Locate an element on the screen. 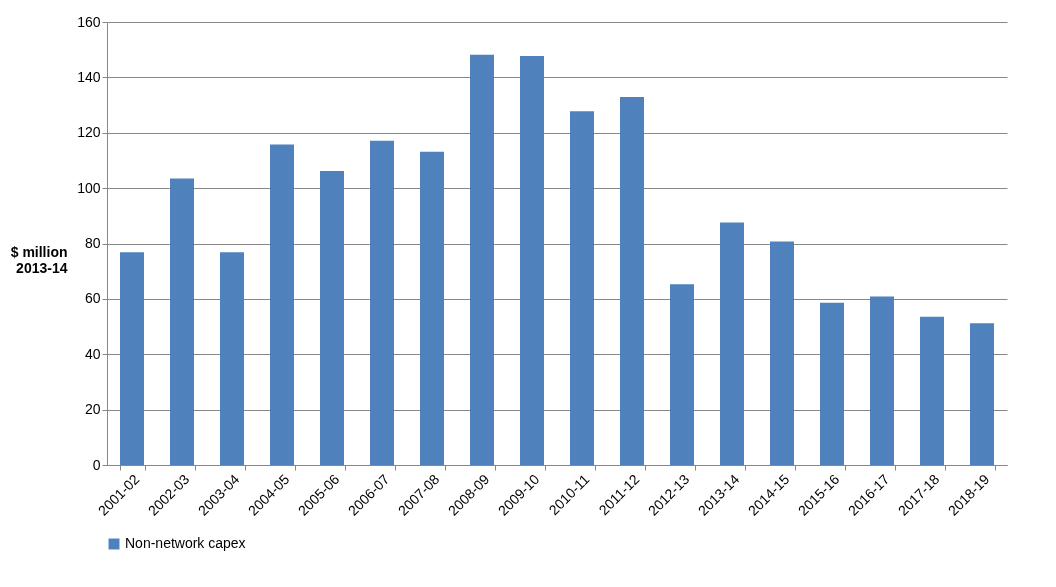  y-tick-label: 20 is located at coordinates (92, 409).